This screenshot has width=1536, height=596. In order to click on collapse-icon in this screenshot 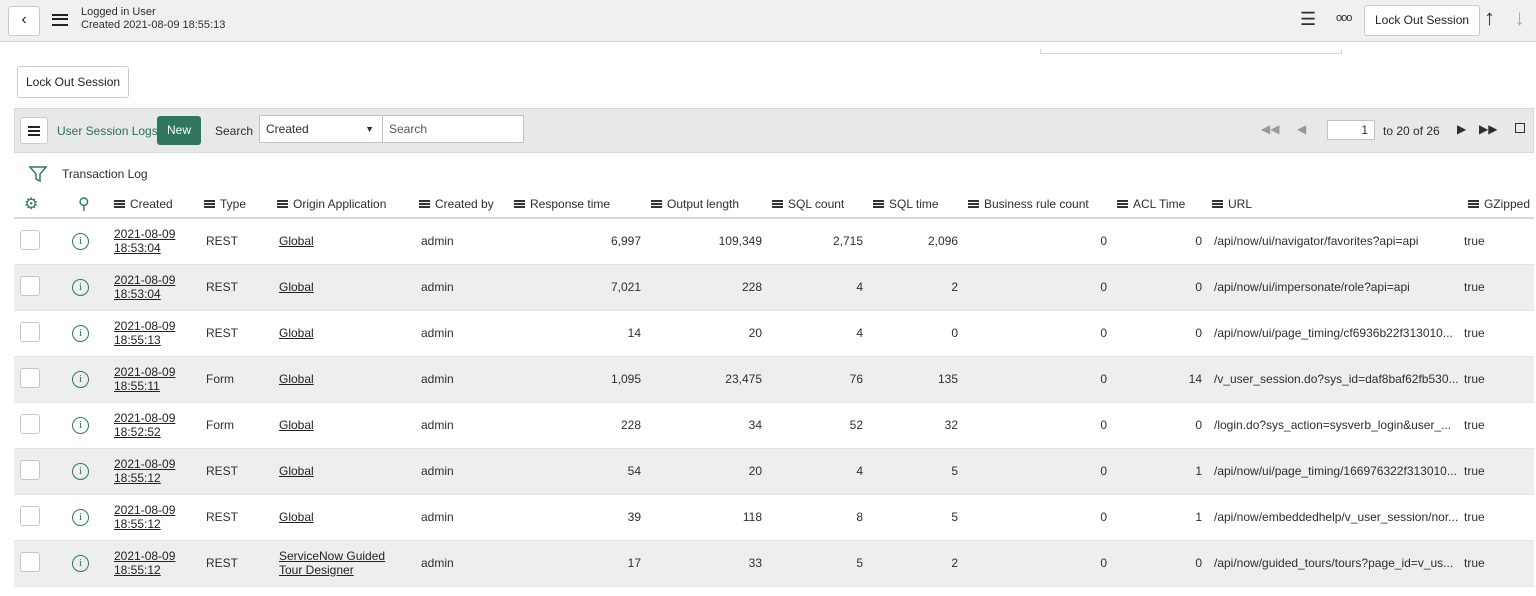, I will do `click(1520, 128)`.